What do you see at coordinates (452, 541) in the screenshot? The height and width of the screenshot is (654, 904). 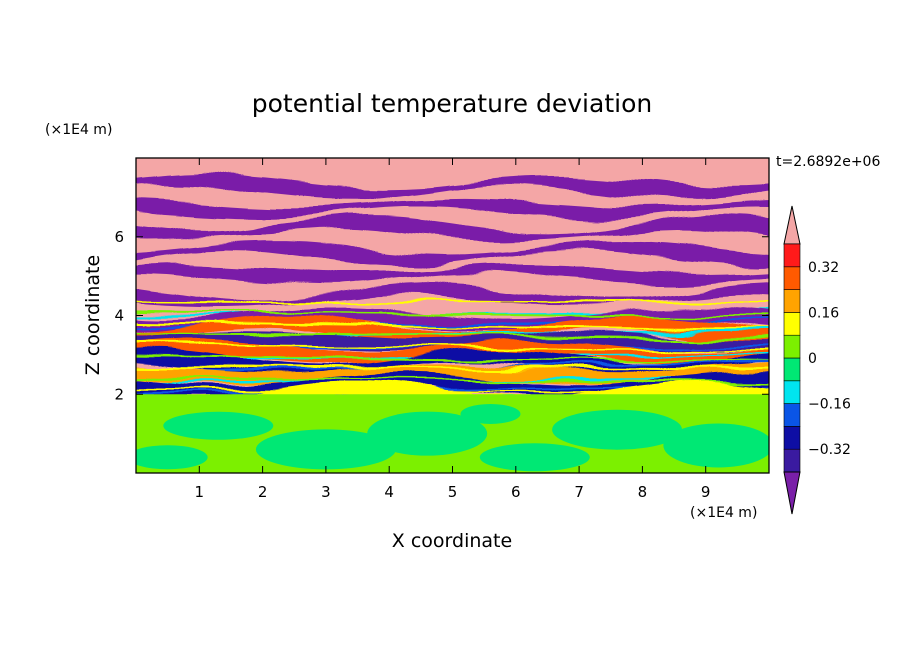 I see `x-axis-label: X coordinate` at bounding box center [452, 541].